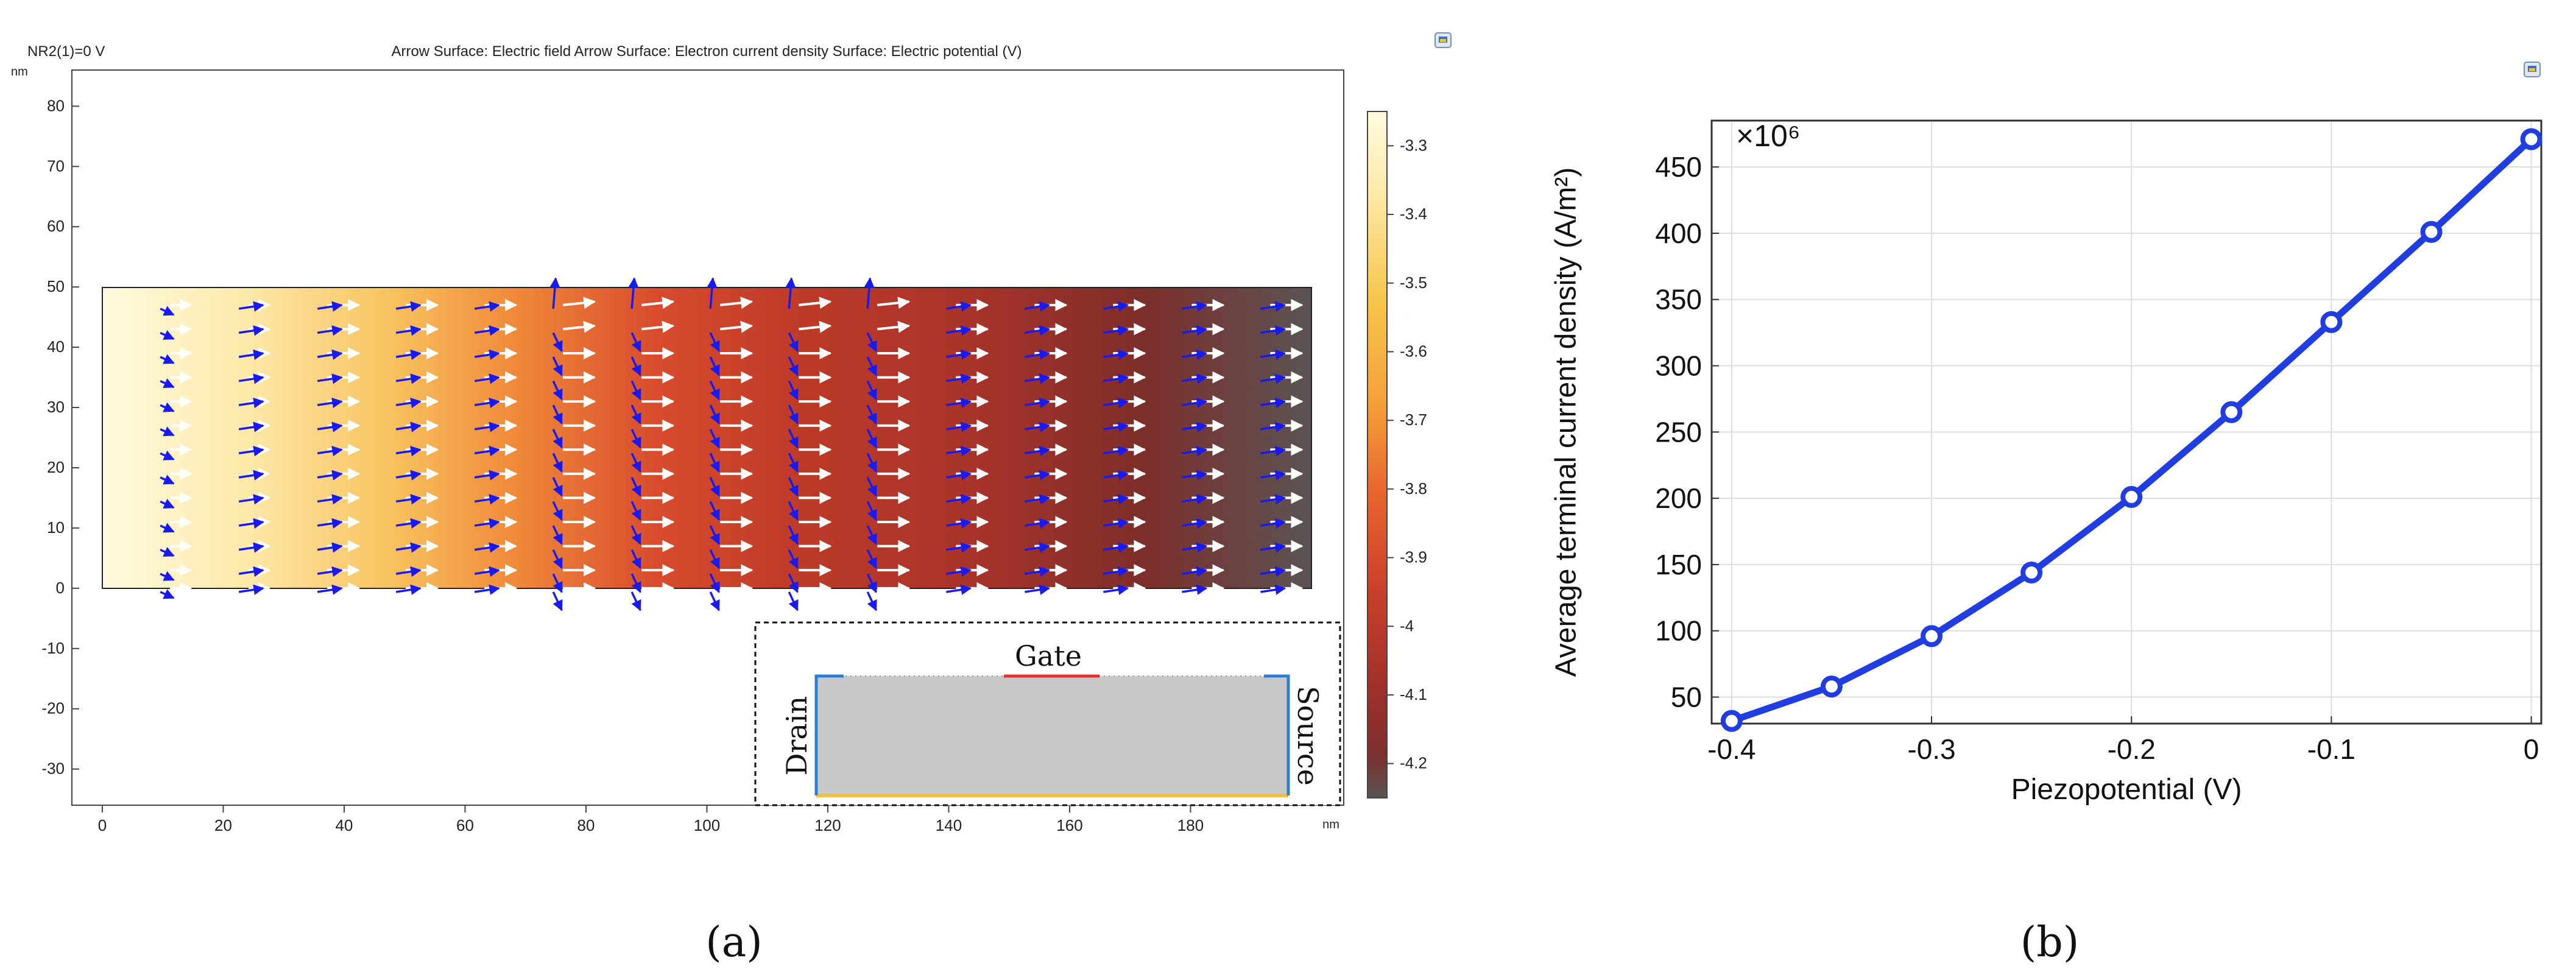 This screenshot has width=2576, height=980. Describe the element at coordinates (1277, 734) in the screenshot. I see `source-contact` at that location.